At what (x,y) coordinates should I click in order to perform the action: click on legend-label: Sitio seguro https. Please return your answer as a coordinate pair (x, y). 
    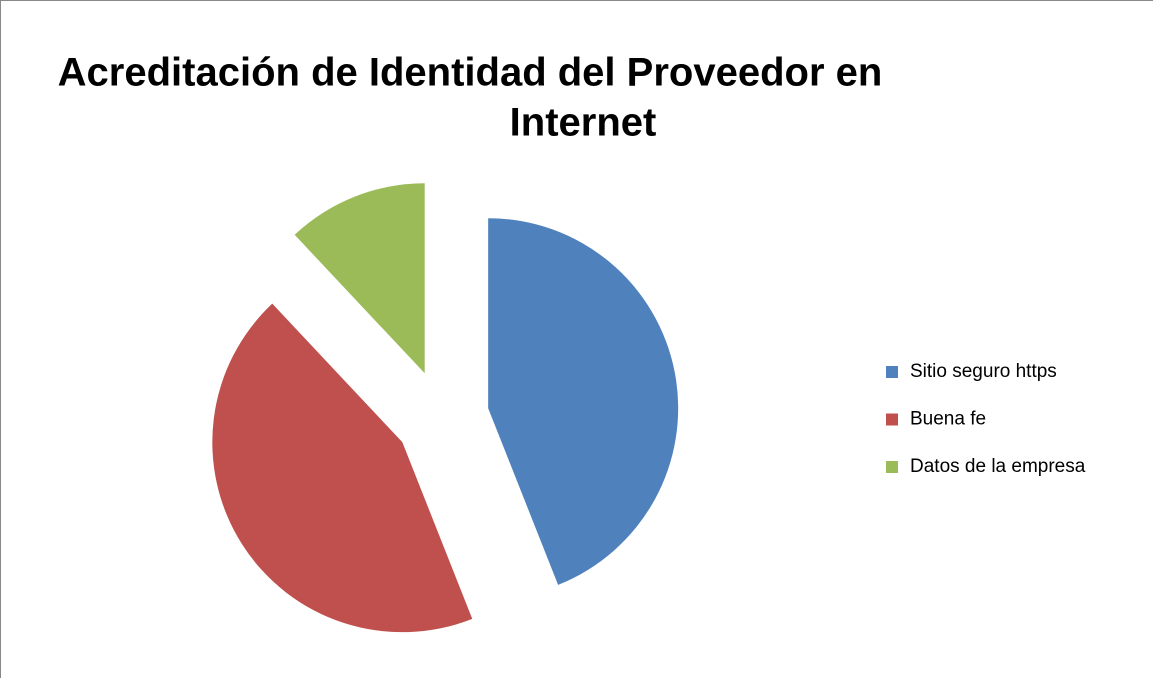
    Looking at the image, I should click on (983, 371).